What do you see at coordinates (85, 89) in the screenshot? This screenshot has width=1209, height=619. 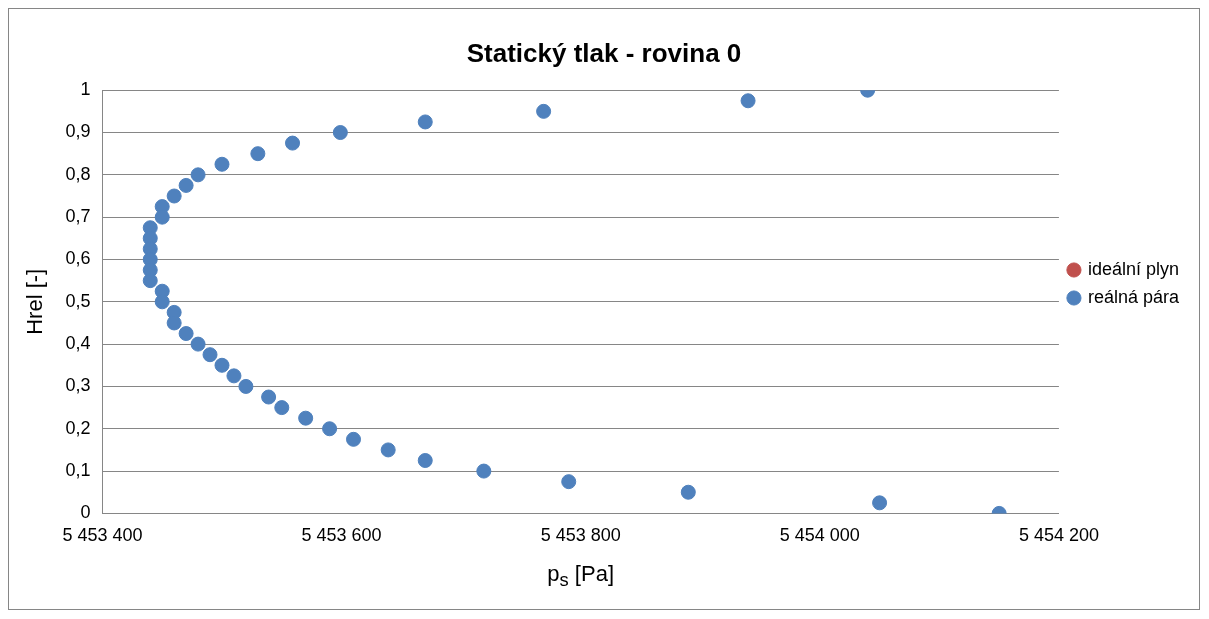 I see `y-tick-label: 1` at bounding box center [85, 89].